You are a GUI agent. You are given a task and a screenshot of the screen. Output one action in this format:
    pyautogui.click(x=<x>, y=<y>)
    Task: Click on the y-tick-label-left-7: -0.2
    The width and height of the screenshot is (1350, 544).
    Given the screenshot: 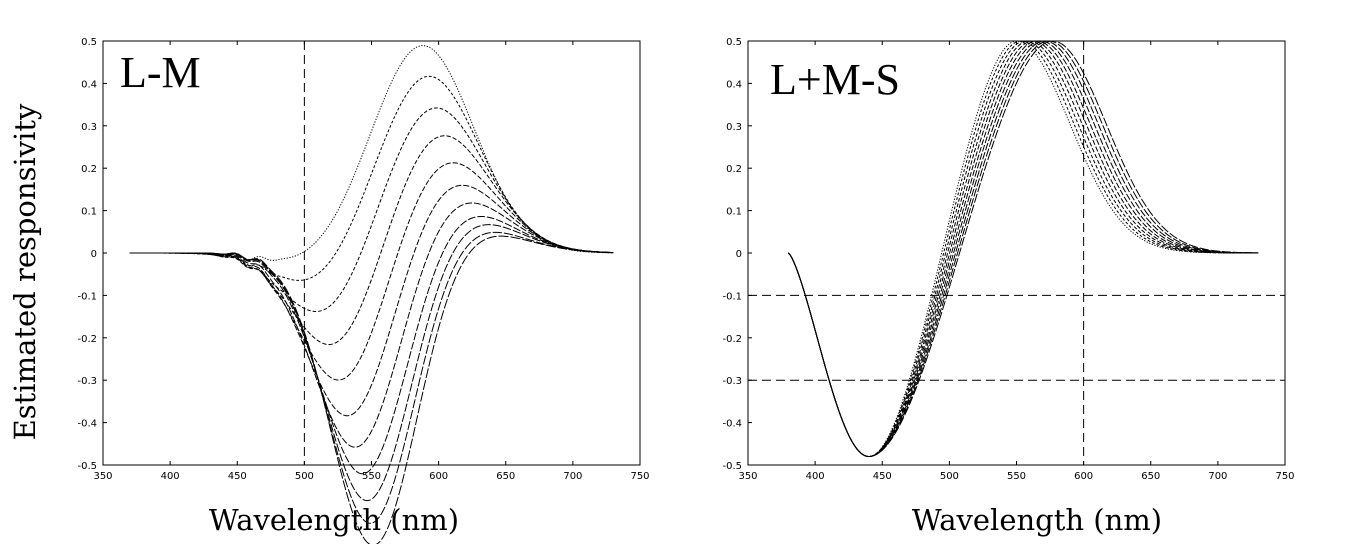 What is the action you would take?
    pyautogui.click(x=87, y=339)
    